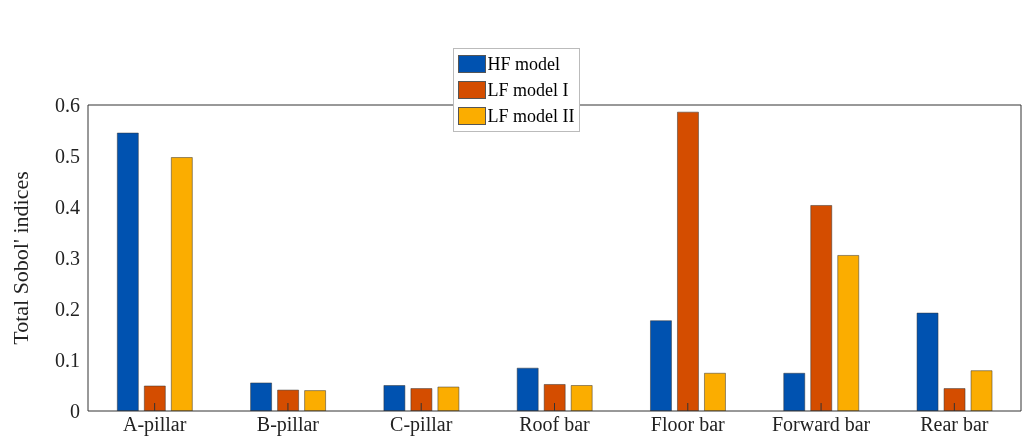  I want to click on y-axis-title: Total Sobol' indices, so click(20, 258).